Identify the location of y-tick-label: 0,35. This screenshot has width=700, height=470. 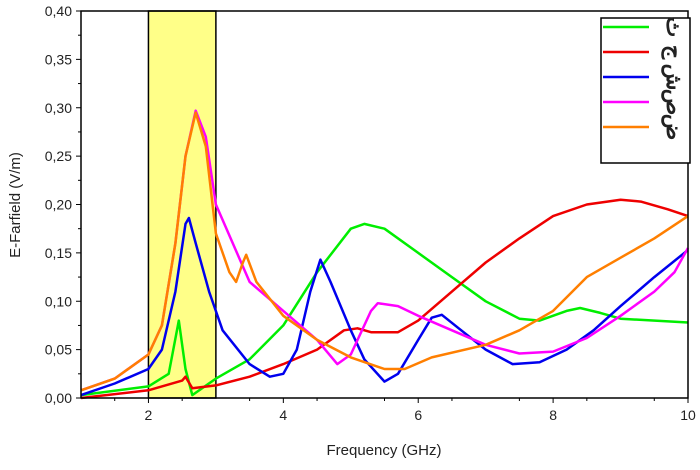
(58, 59).